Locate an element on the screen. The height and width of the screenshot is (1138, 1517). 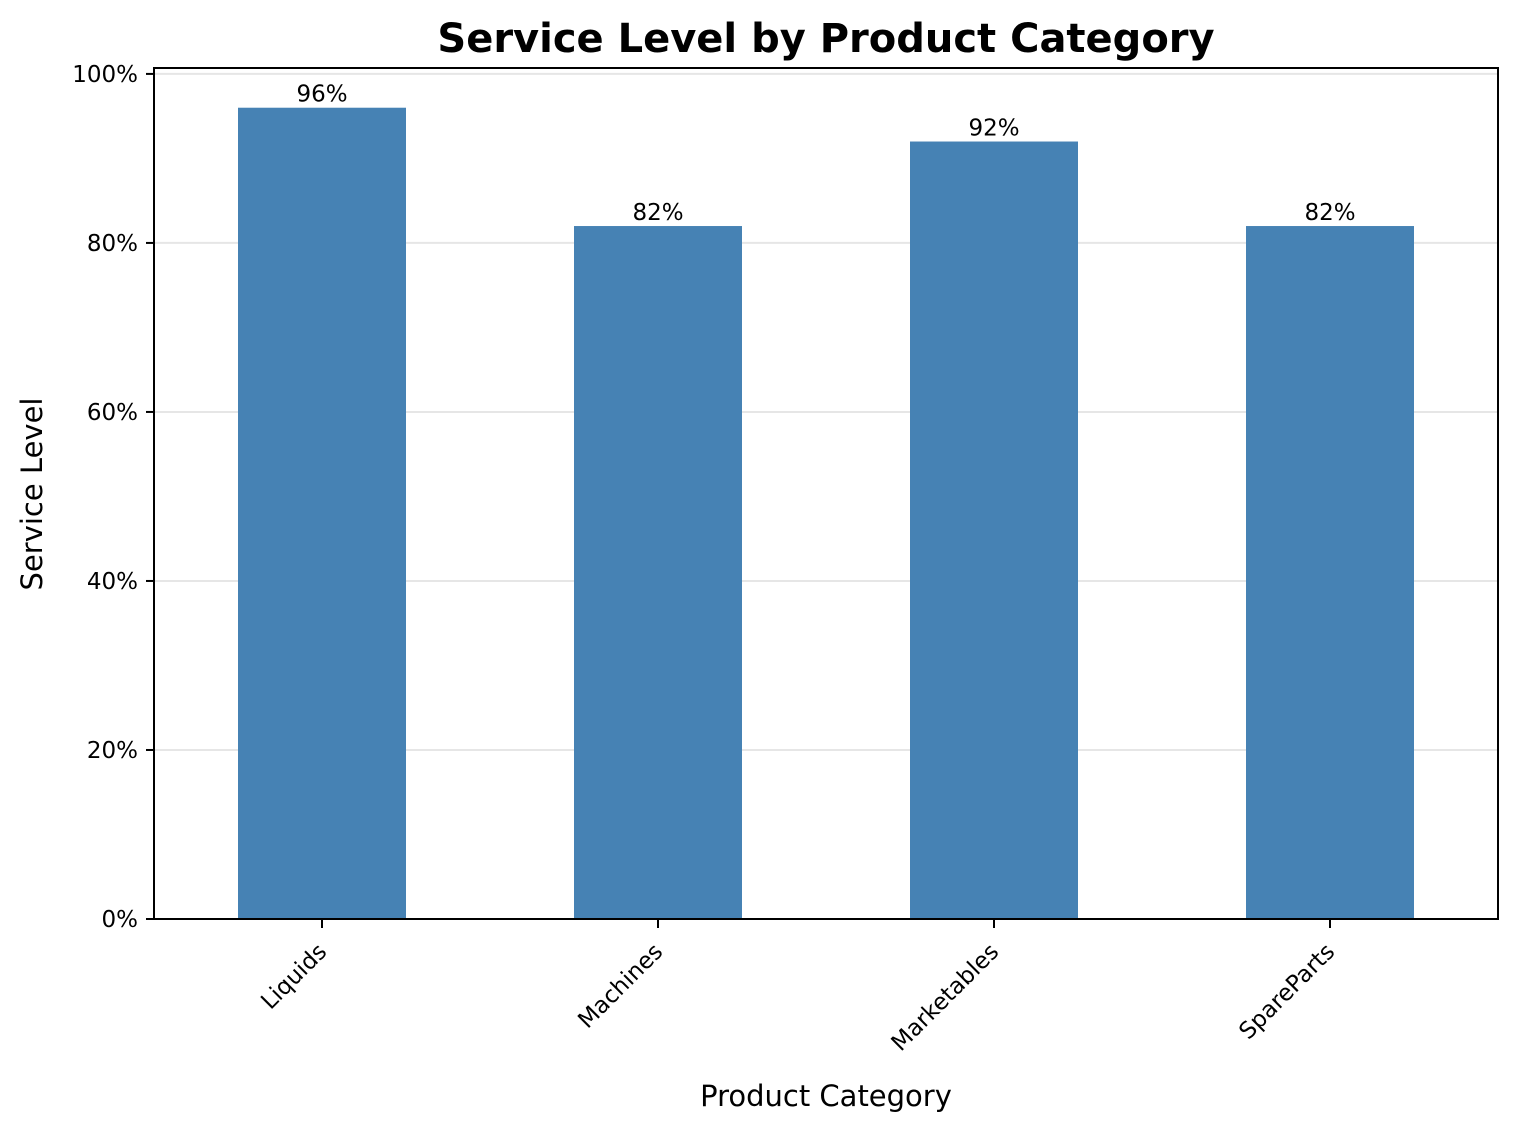
data-label-layer: 96% 82% 92% 82% is located at coordinates (825, 154).